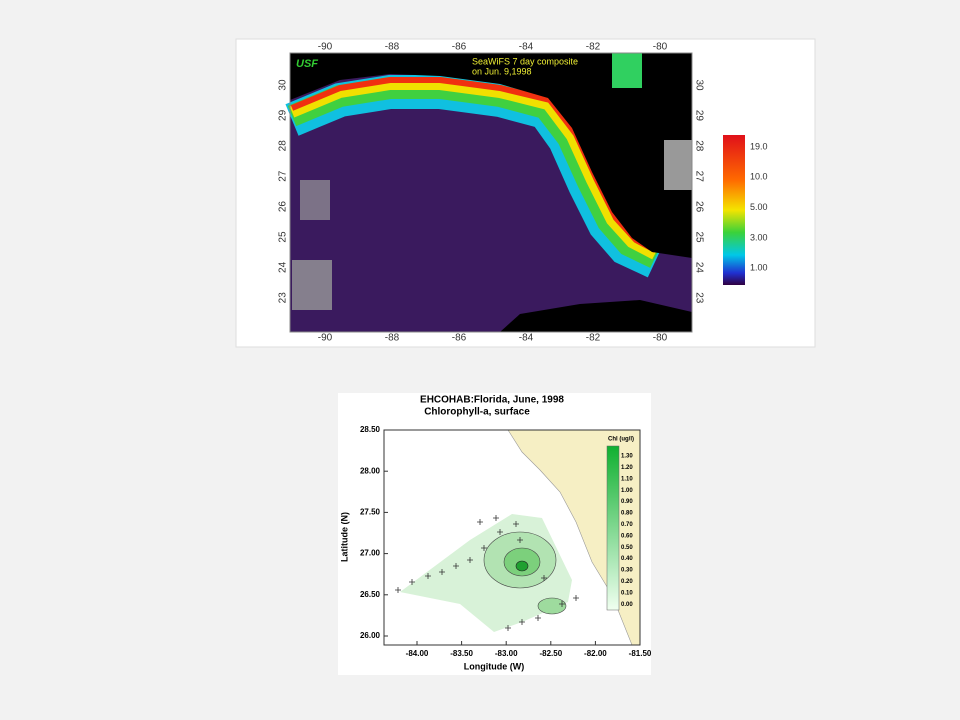 Image resolution: width=960 pixels, height=720 pixels. Describe the element at coordinates (370, 429) in the screenshot. I see `lat-tick-label: 28.50` at that location.